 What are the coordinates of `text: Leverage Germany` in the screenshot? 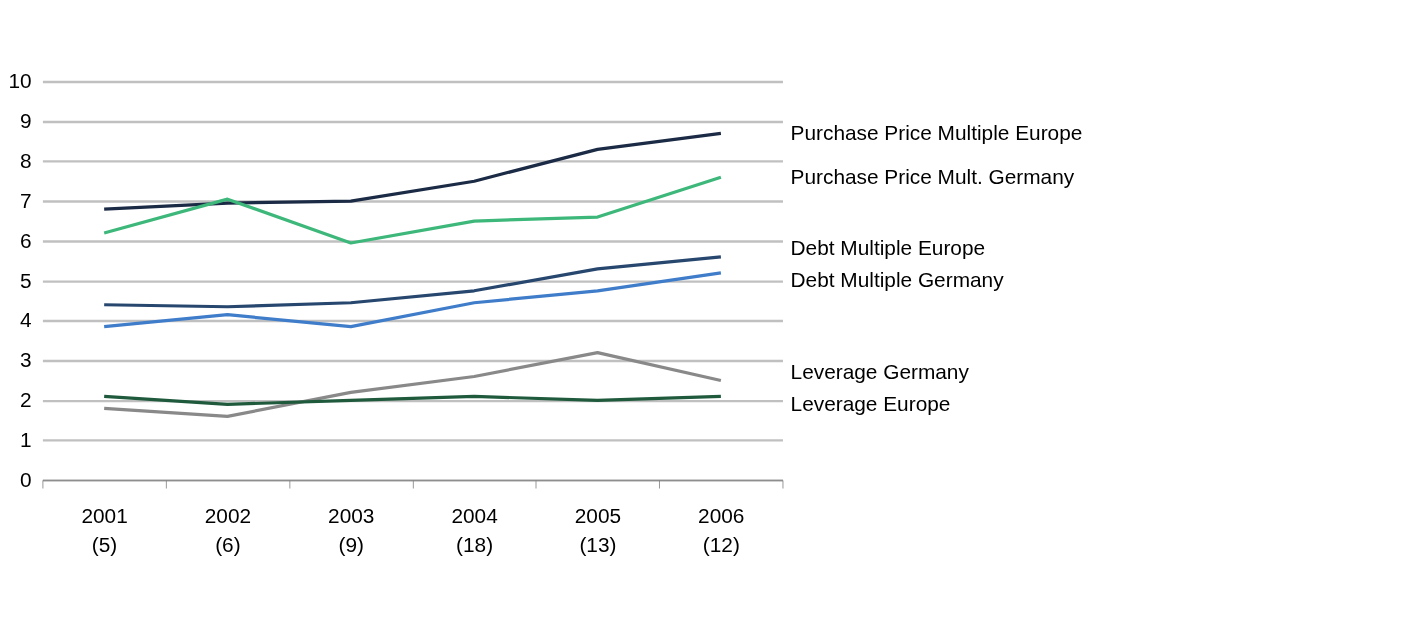 It's located at (880, 371).